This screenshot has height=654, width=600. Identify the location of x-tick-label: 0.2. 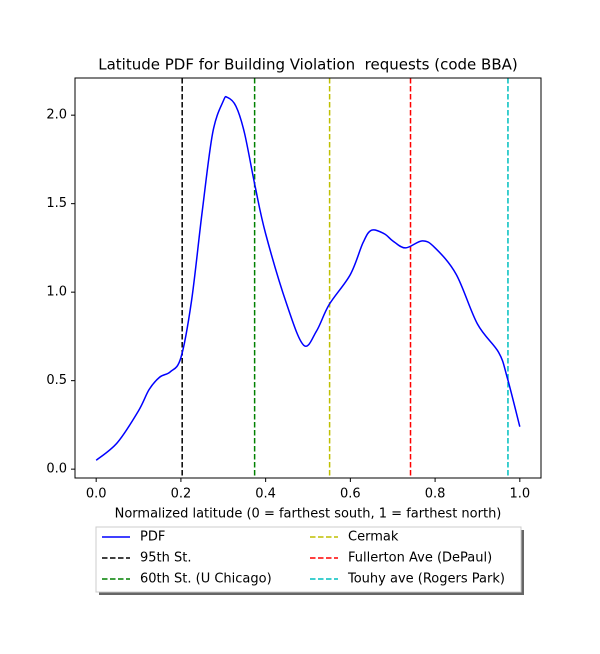
(181, 494).